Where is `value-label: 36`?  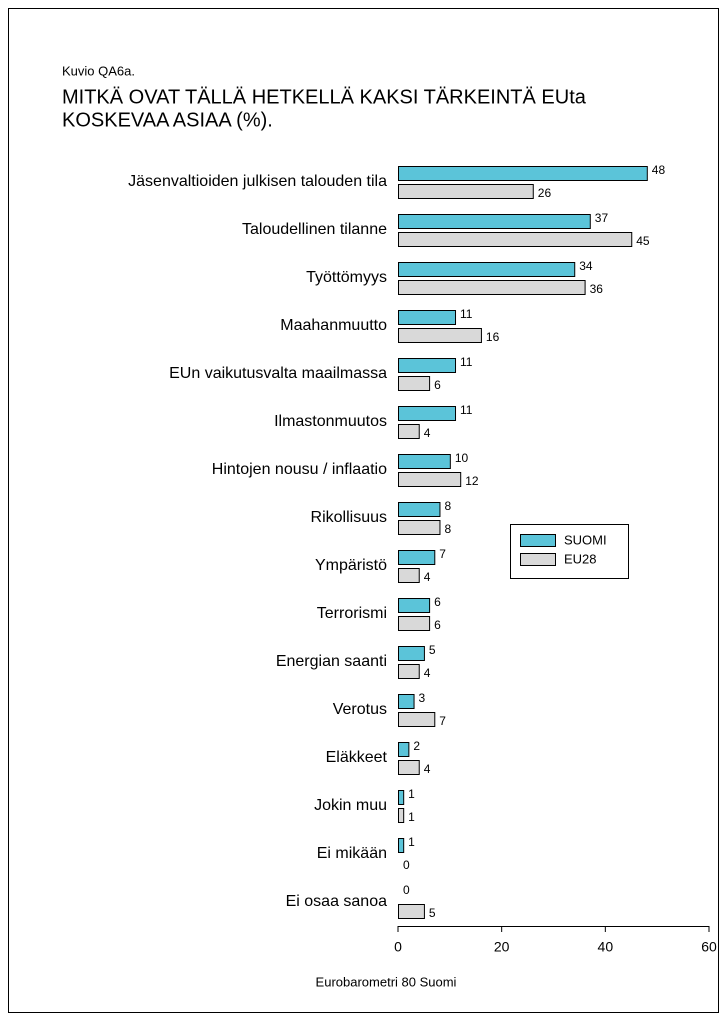
value-label: 36 is located at coordinates (597, 289).